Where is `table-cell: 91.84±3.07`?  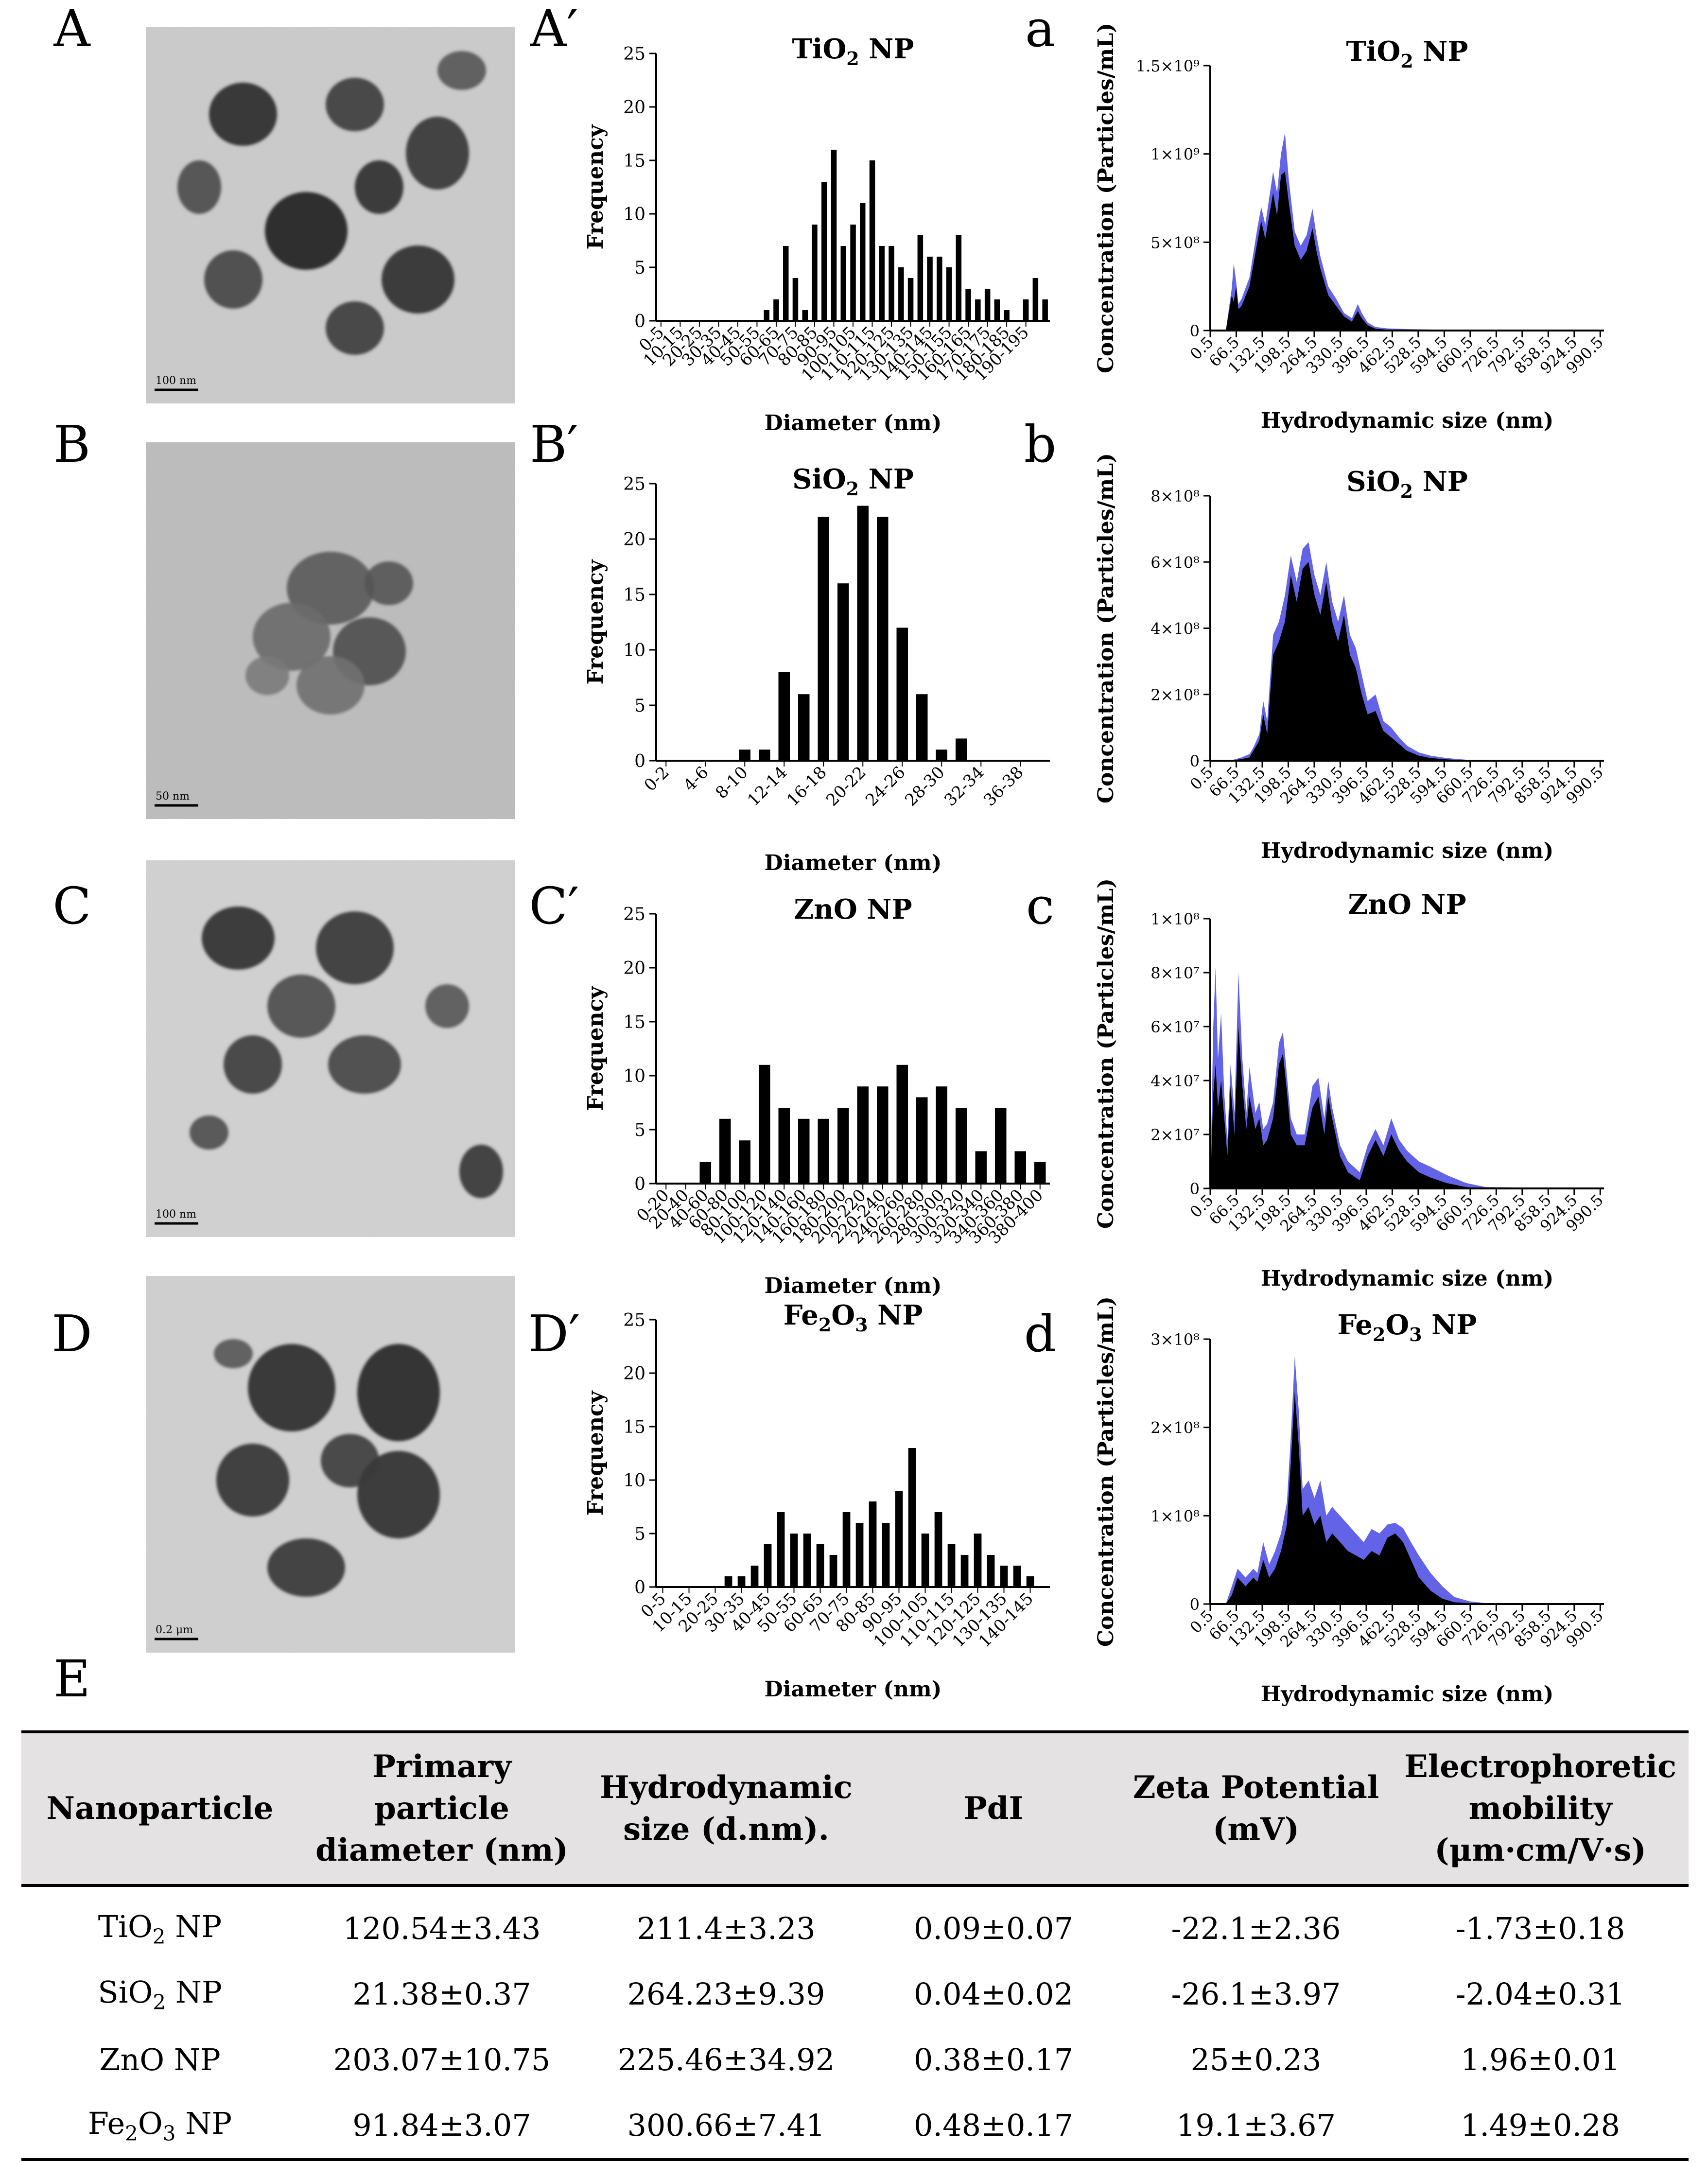
table-cell: 91.84±3.07 is located at coordinates (442, 2127).